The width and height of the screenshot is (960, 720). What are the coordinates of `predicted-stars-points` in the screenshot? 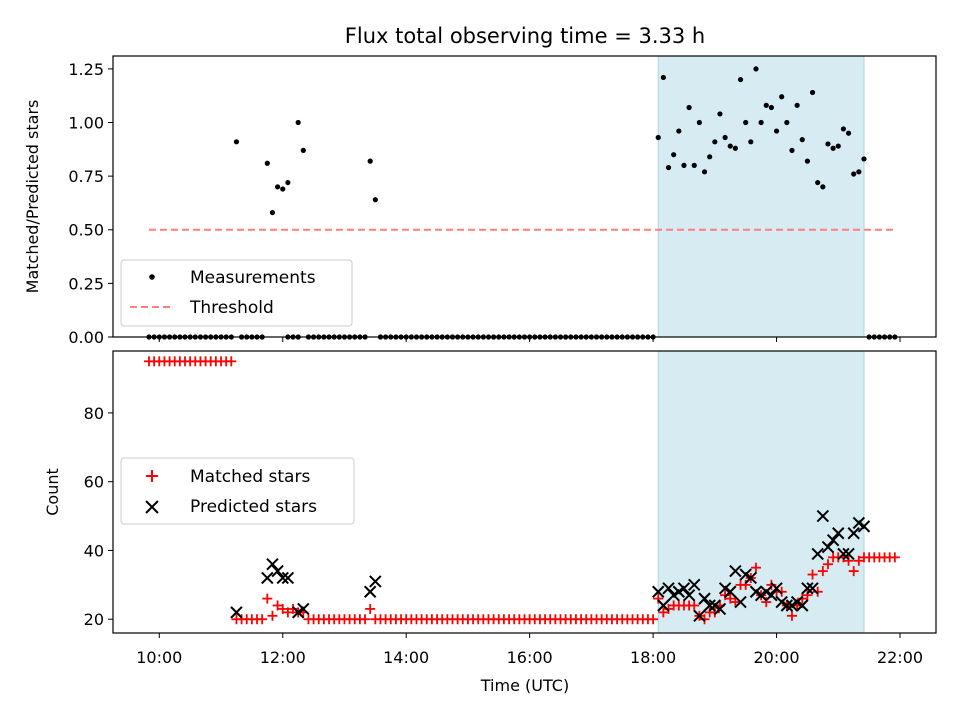 It's located at (550, 566).